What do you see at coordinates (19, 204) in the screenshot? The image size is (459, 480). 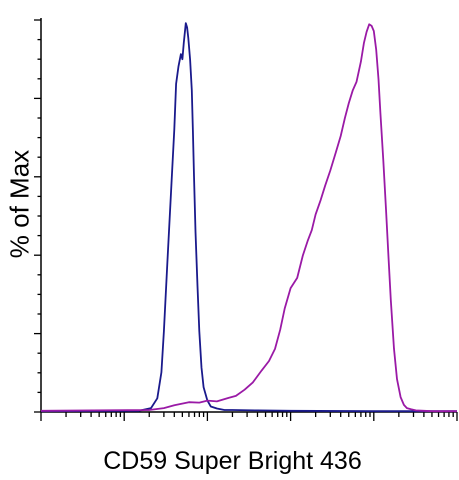 I see `y-axis-label: % of Max` at bounding box center [19, 204].